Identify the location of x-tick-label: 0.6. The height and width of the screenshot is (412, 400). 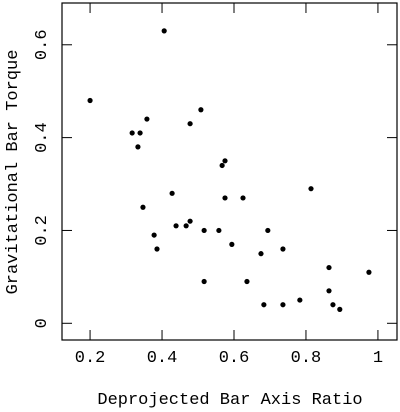
(234, 358).